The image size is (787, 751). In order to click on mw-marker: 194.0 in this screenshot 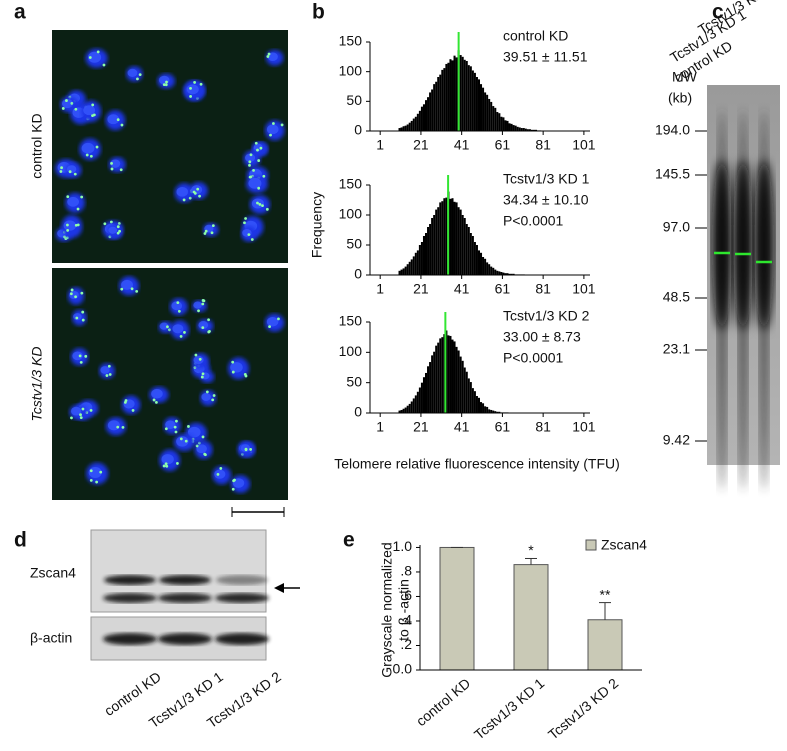, I will do `click(672, 130)`.